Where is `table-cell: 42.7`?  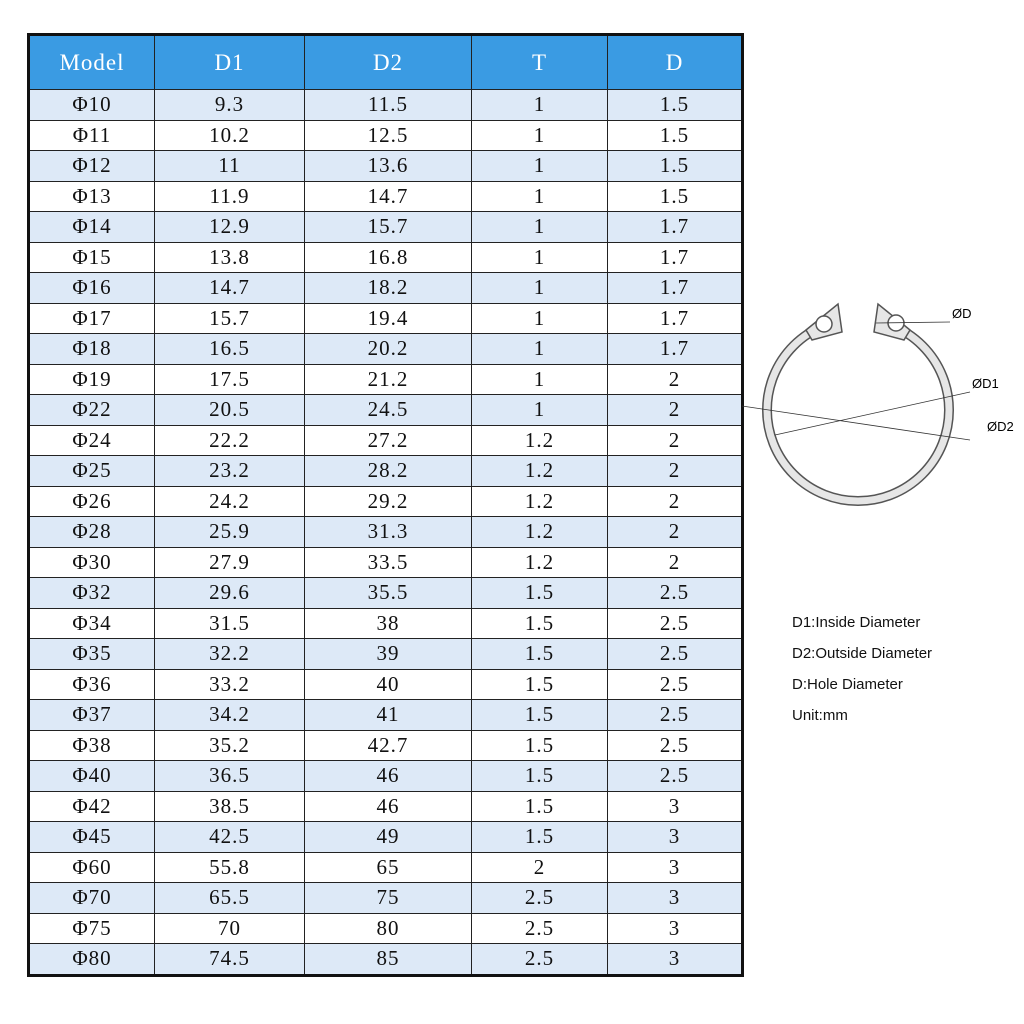
table-cell: 42.7 is located at coordinates (388, 745).